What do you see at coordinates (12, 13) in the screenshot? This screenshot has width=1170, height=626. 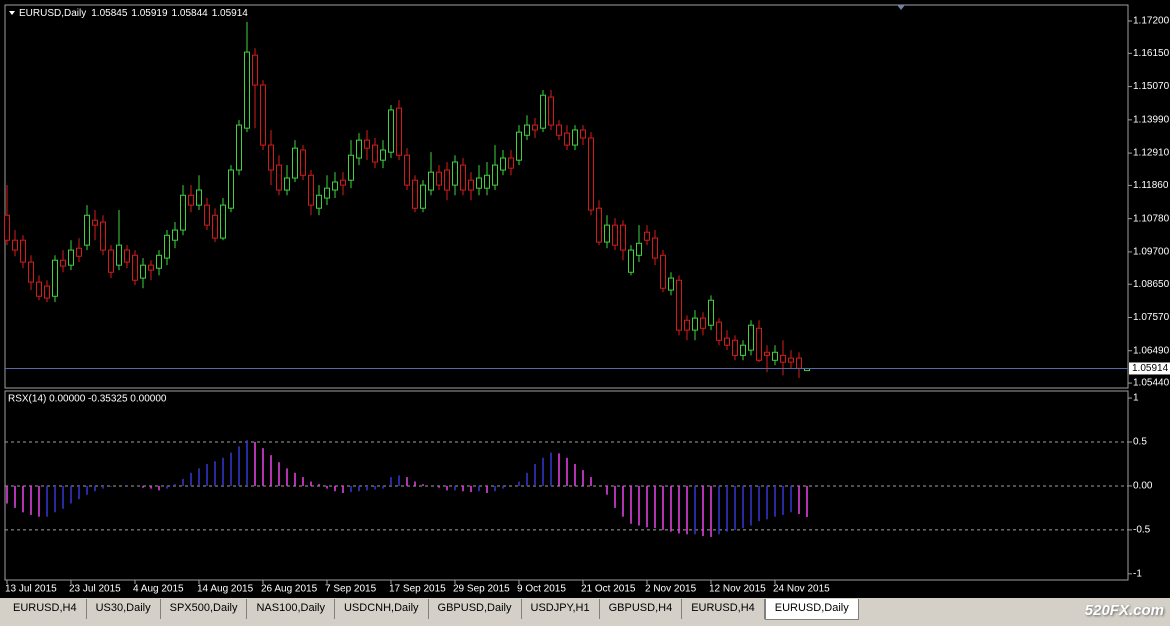 I see `menu-arrow` at bounding box center [12, 13].